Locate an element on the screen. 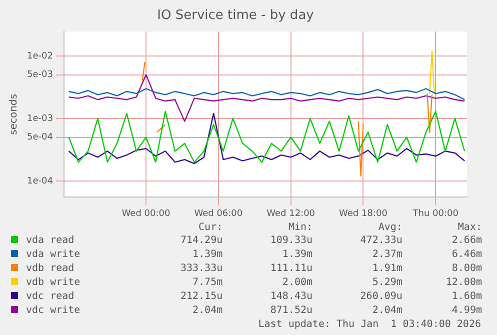  text: 2.00m is located at coordinates (297, 283).